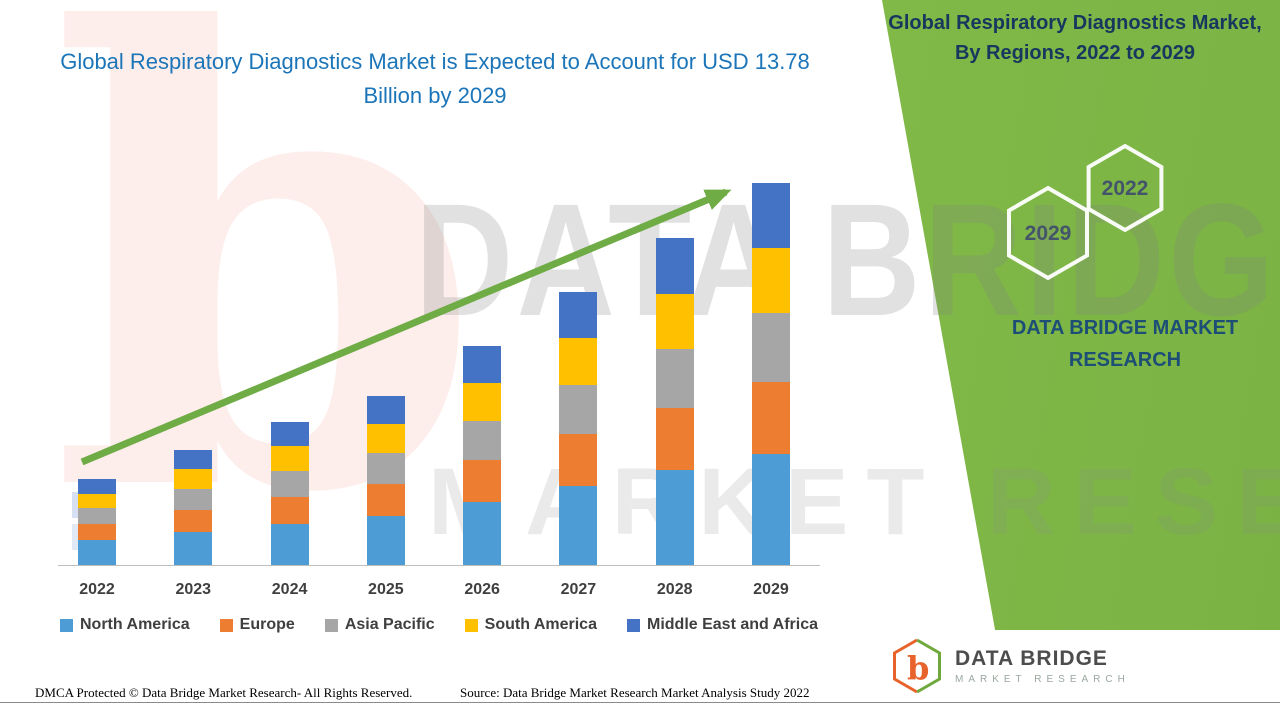  What do you see at coordinates (674, 321) in the screenshot?
I see `segment-south-america-2028` at bounding box center [674, 321].